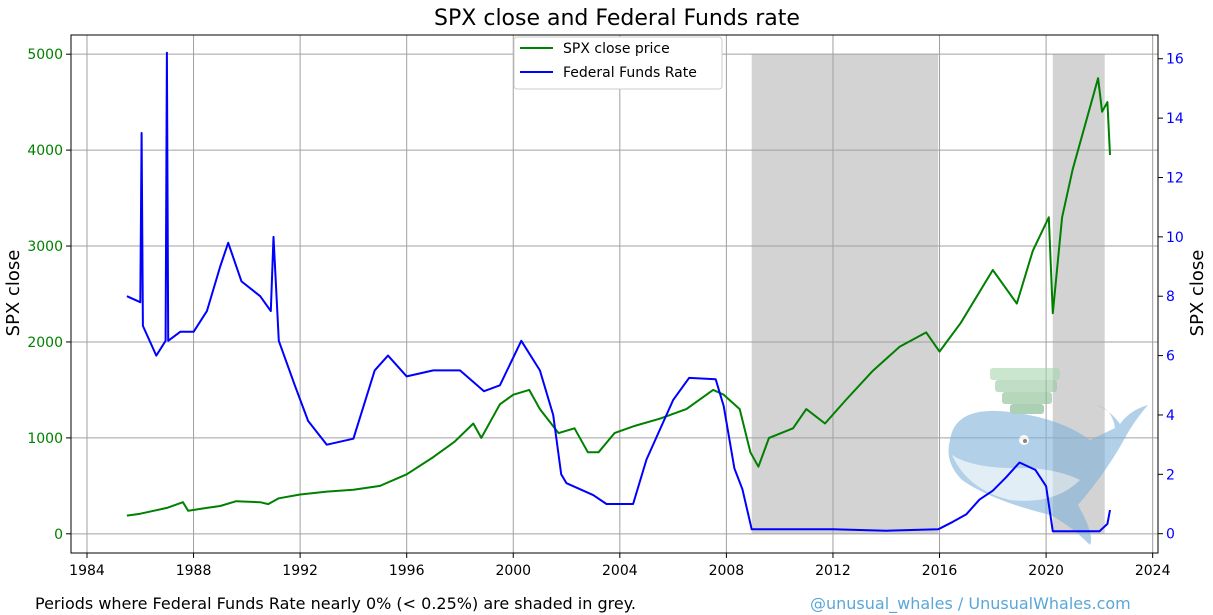 This screenshot has height=615, width=1213. What do you see at coordinates (45, 247) in the screenshot?
I see `left-tick-label: 3000` at bounding box center [45, 247].